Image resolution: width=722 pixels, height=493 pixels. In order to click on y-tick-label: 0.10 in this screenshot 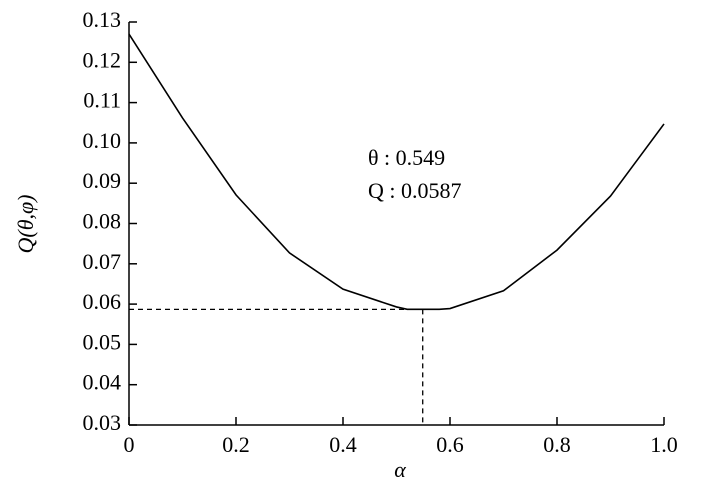, I will do `click(102, 140)`.